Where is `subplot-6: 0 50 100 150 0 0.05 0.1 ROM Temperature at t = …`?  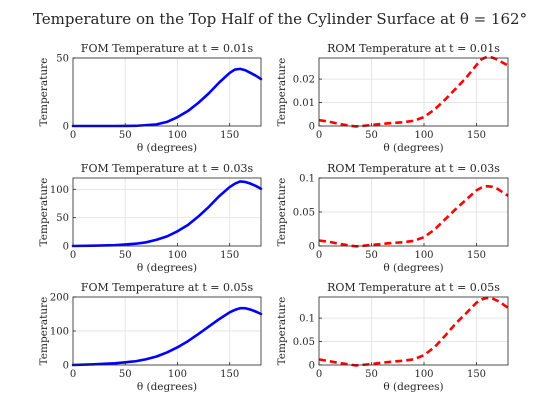
subplot-6: 0 50 100 150 0 0.05 0.1 ROM Temperature at t = … is located at coordinates (392, 337).